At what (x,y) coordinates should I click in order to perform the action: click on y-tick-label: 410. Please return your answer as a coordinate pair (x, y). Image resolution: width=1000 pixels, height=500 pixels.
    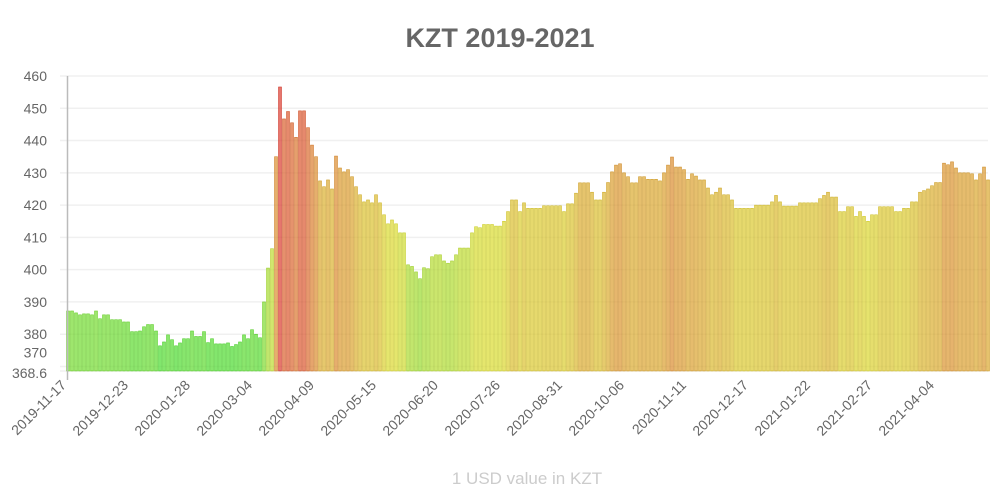
    Looking at the image, I should click on (36, 237).